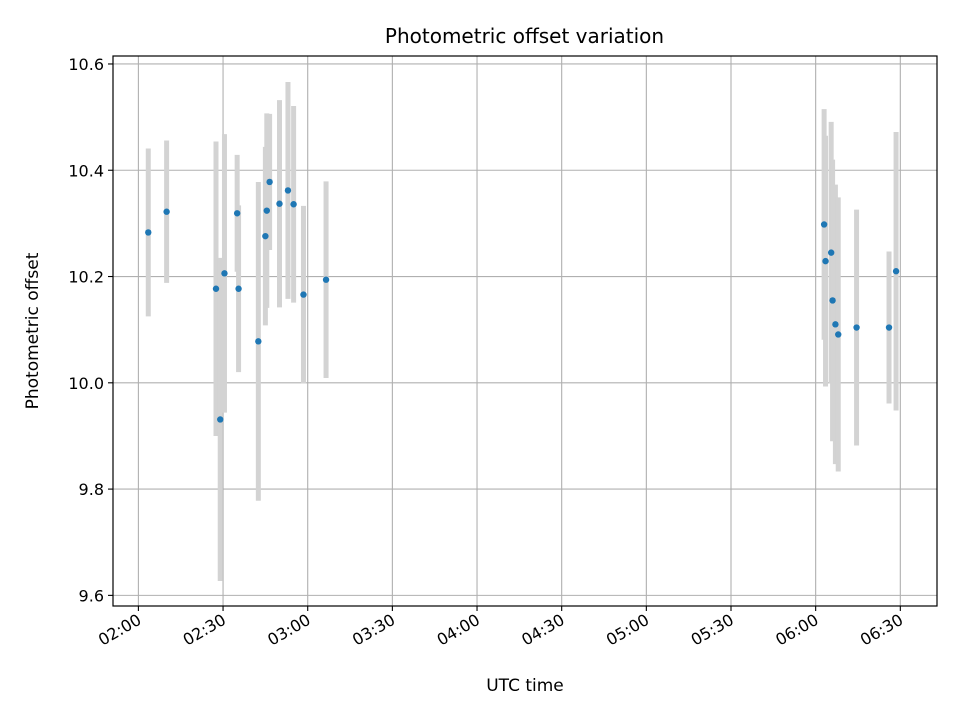 This screenshot has height=720, width=960. I want to click on y-axis-label: Photometric offset, so click(33, 330).